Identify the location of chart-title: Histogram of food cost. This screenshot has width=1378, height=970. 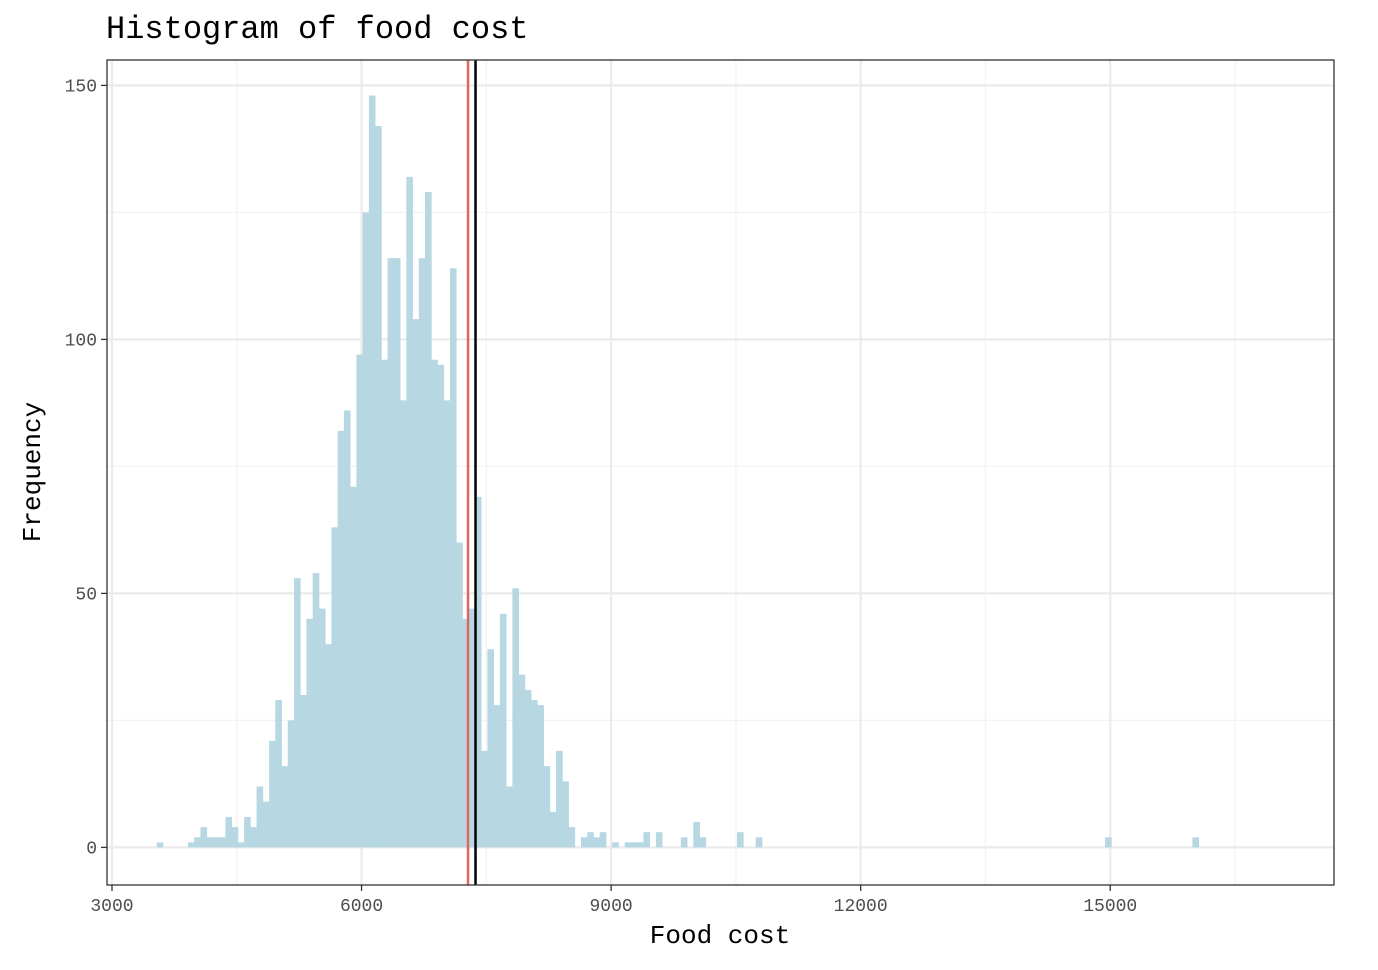
(317, 29).